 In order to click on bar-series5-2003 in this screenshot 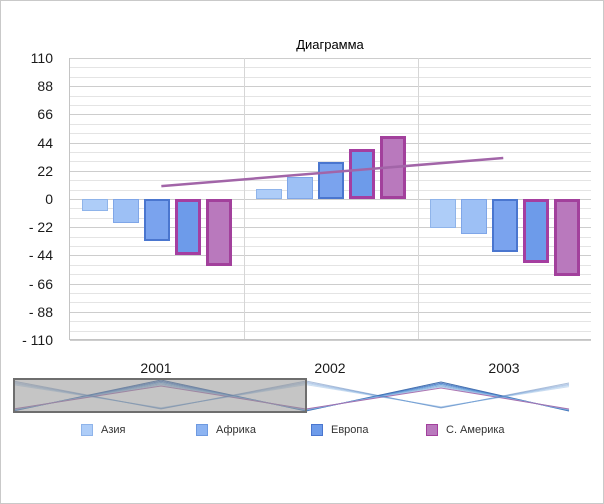, I will do `click(567, 237)`.